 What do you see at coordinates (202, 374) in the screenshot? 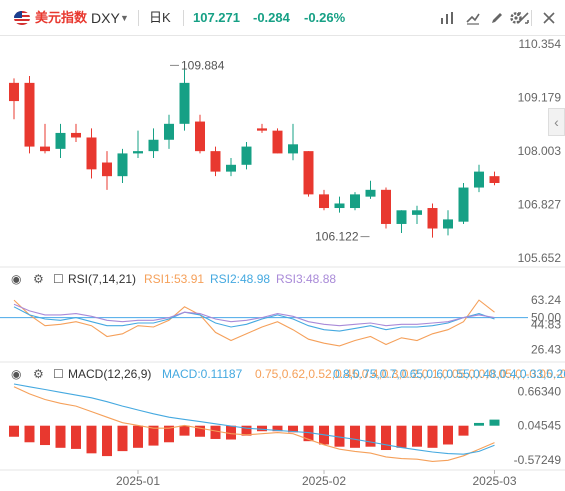
I see `macd-value: MACD:0.11187` at bounding box center [202, 374].